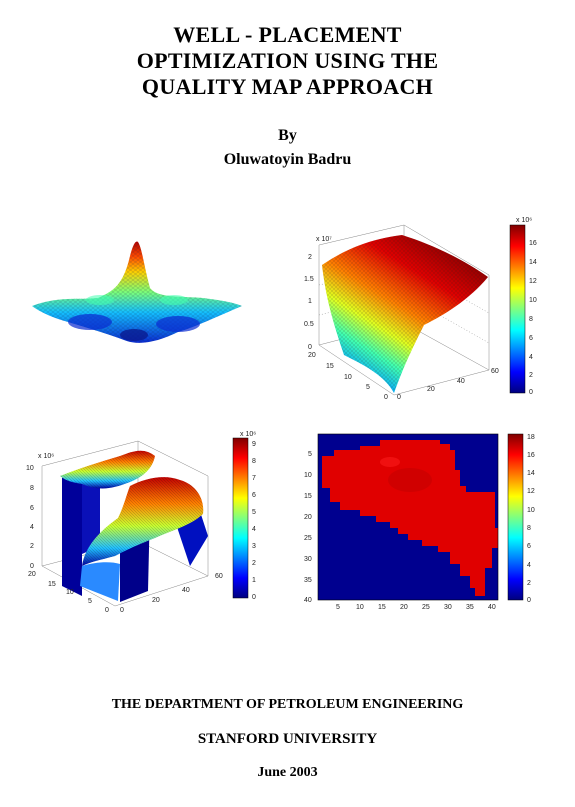 The height and width of the screenshot is (807, 575). Describe the element at coordinates (287, 704) in the screenshot. I see `department-name: THE DEPARTMENT OF PETROLEUM ENGINEERING` at that location.